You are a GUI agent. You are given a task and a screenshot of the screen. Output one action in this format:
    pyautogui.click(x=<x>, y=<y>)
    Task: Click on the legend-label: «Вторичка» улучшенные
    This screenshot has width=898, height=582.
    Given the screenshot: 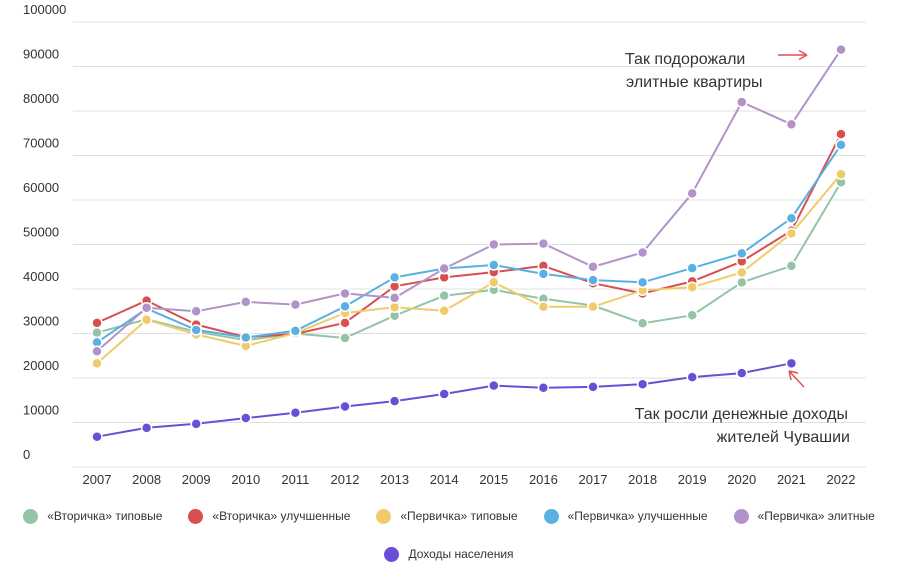 What is the action you would take?
    pyautogui.click(x=281, y=516)
    